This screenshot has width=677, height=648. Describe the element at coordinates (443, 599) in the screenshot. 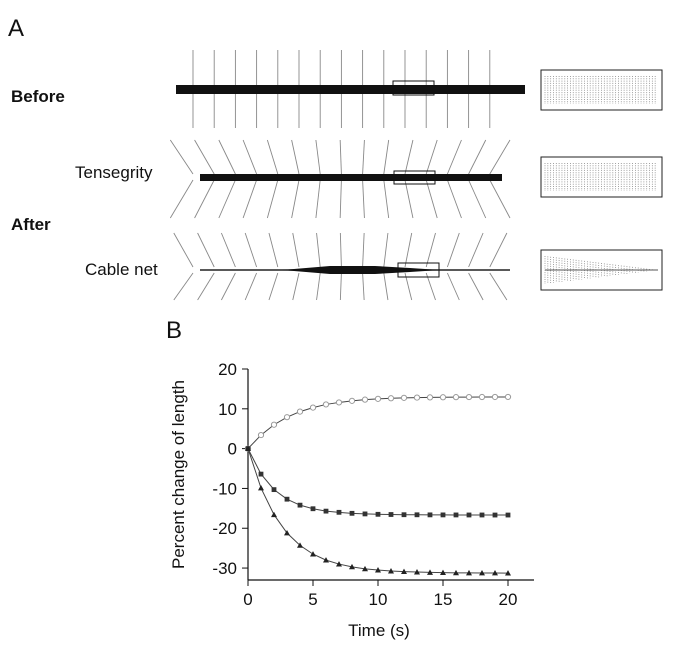

I see `x-tick-label: 15` at that location.